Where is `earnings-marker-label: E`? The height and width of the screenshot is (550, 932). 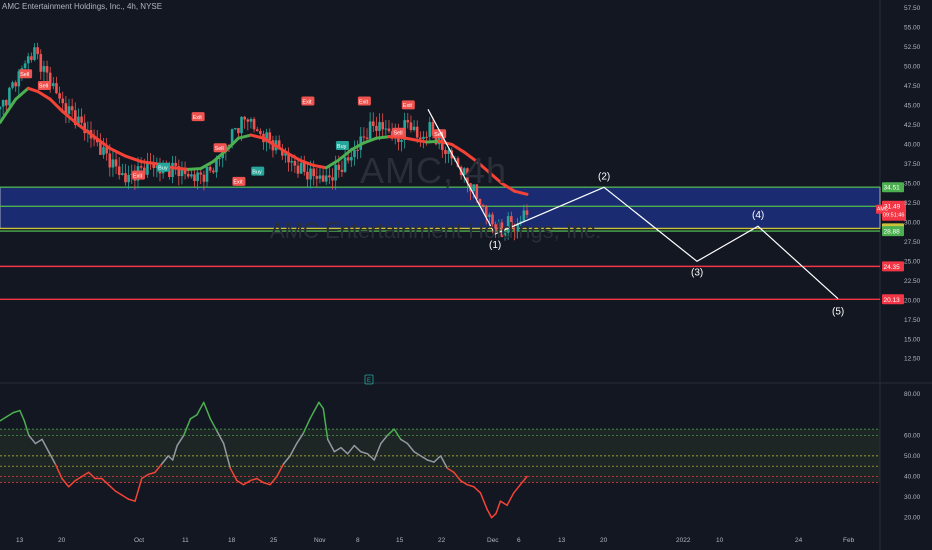 earnings-marker-label: E is located at coordinates (369, 381).